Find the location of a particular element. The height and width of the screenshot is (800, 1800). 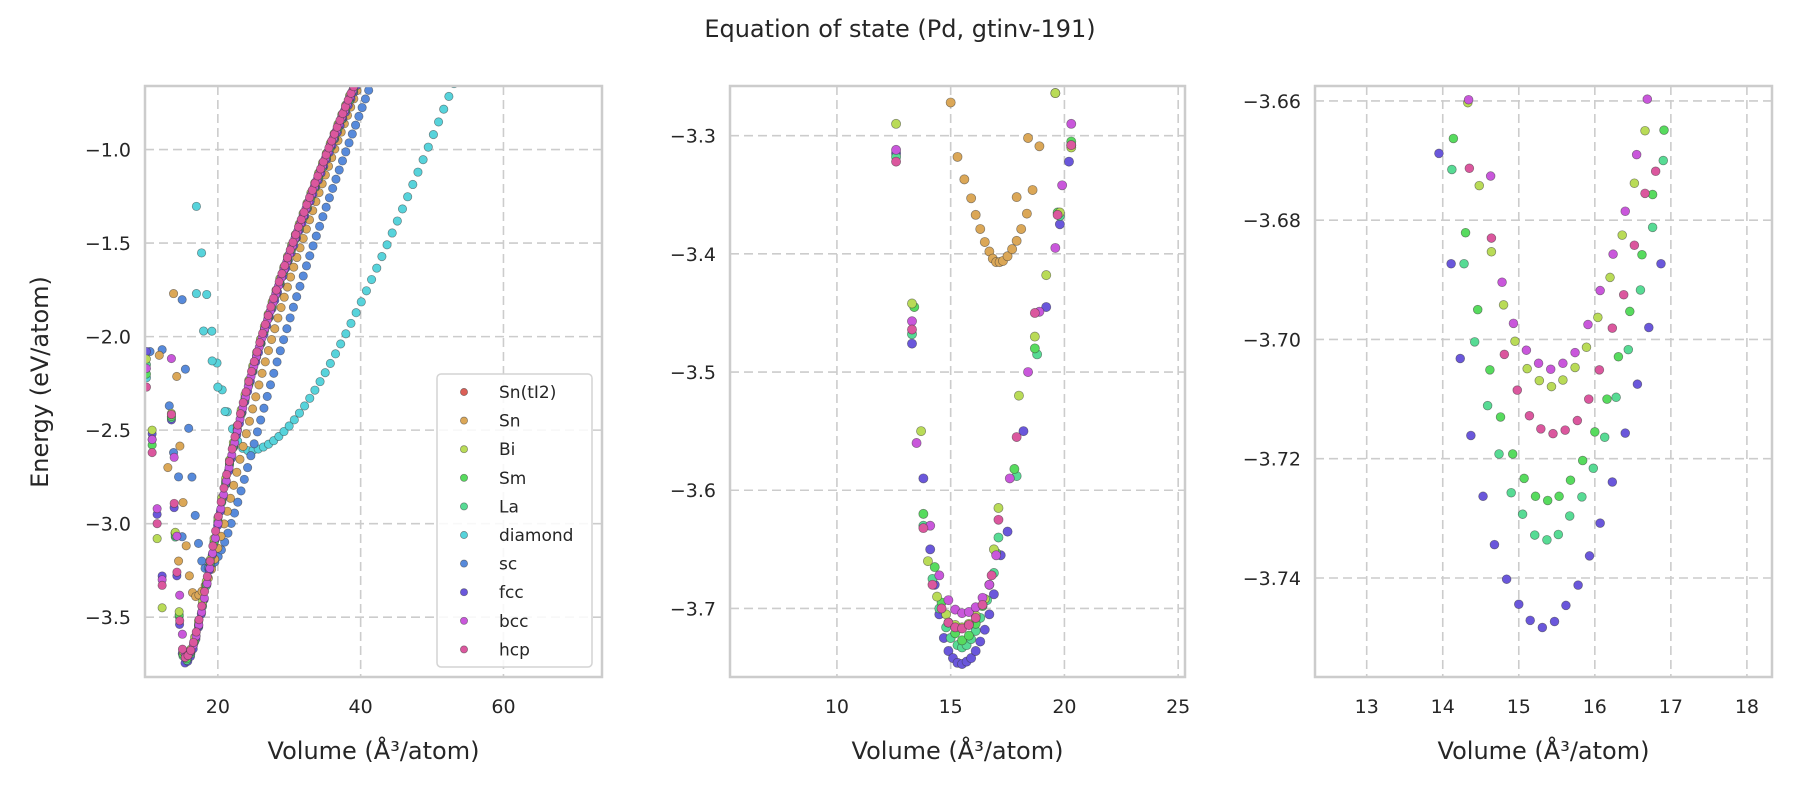

chart-title: Equation of state (Pd, gtinv-191) is located at coordinates (899, 29).